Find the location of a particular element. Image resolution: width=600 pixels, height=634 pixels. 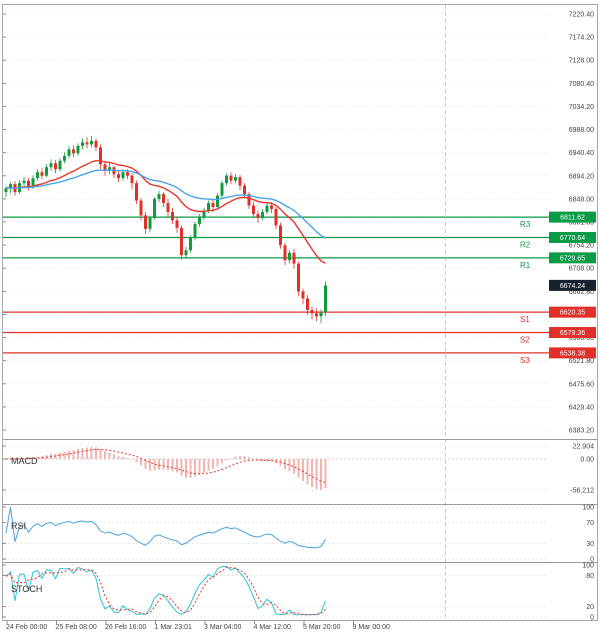

pivot-label-r1: R1 is located at coordinates (525, 265).